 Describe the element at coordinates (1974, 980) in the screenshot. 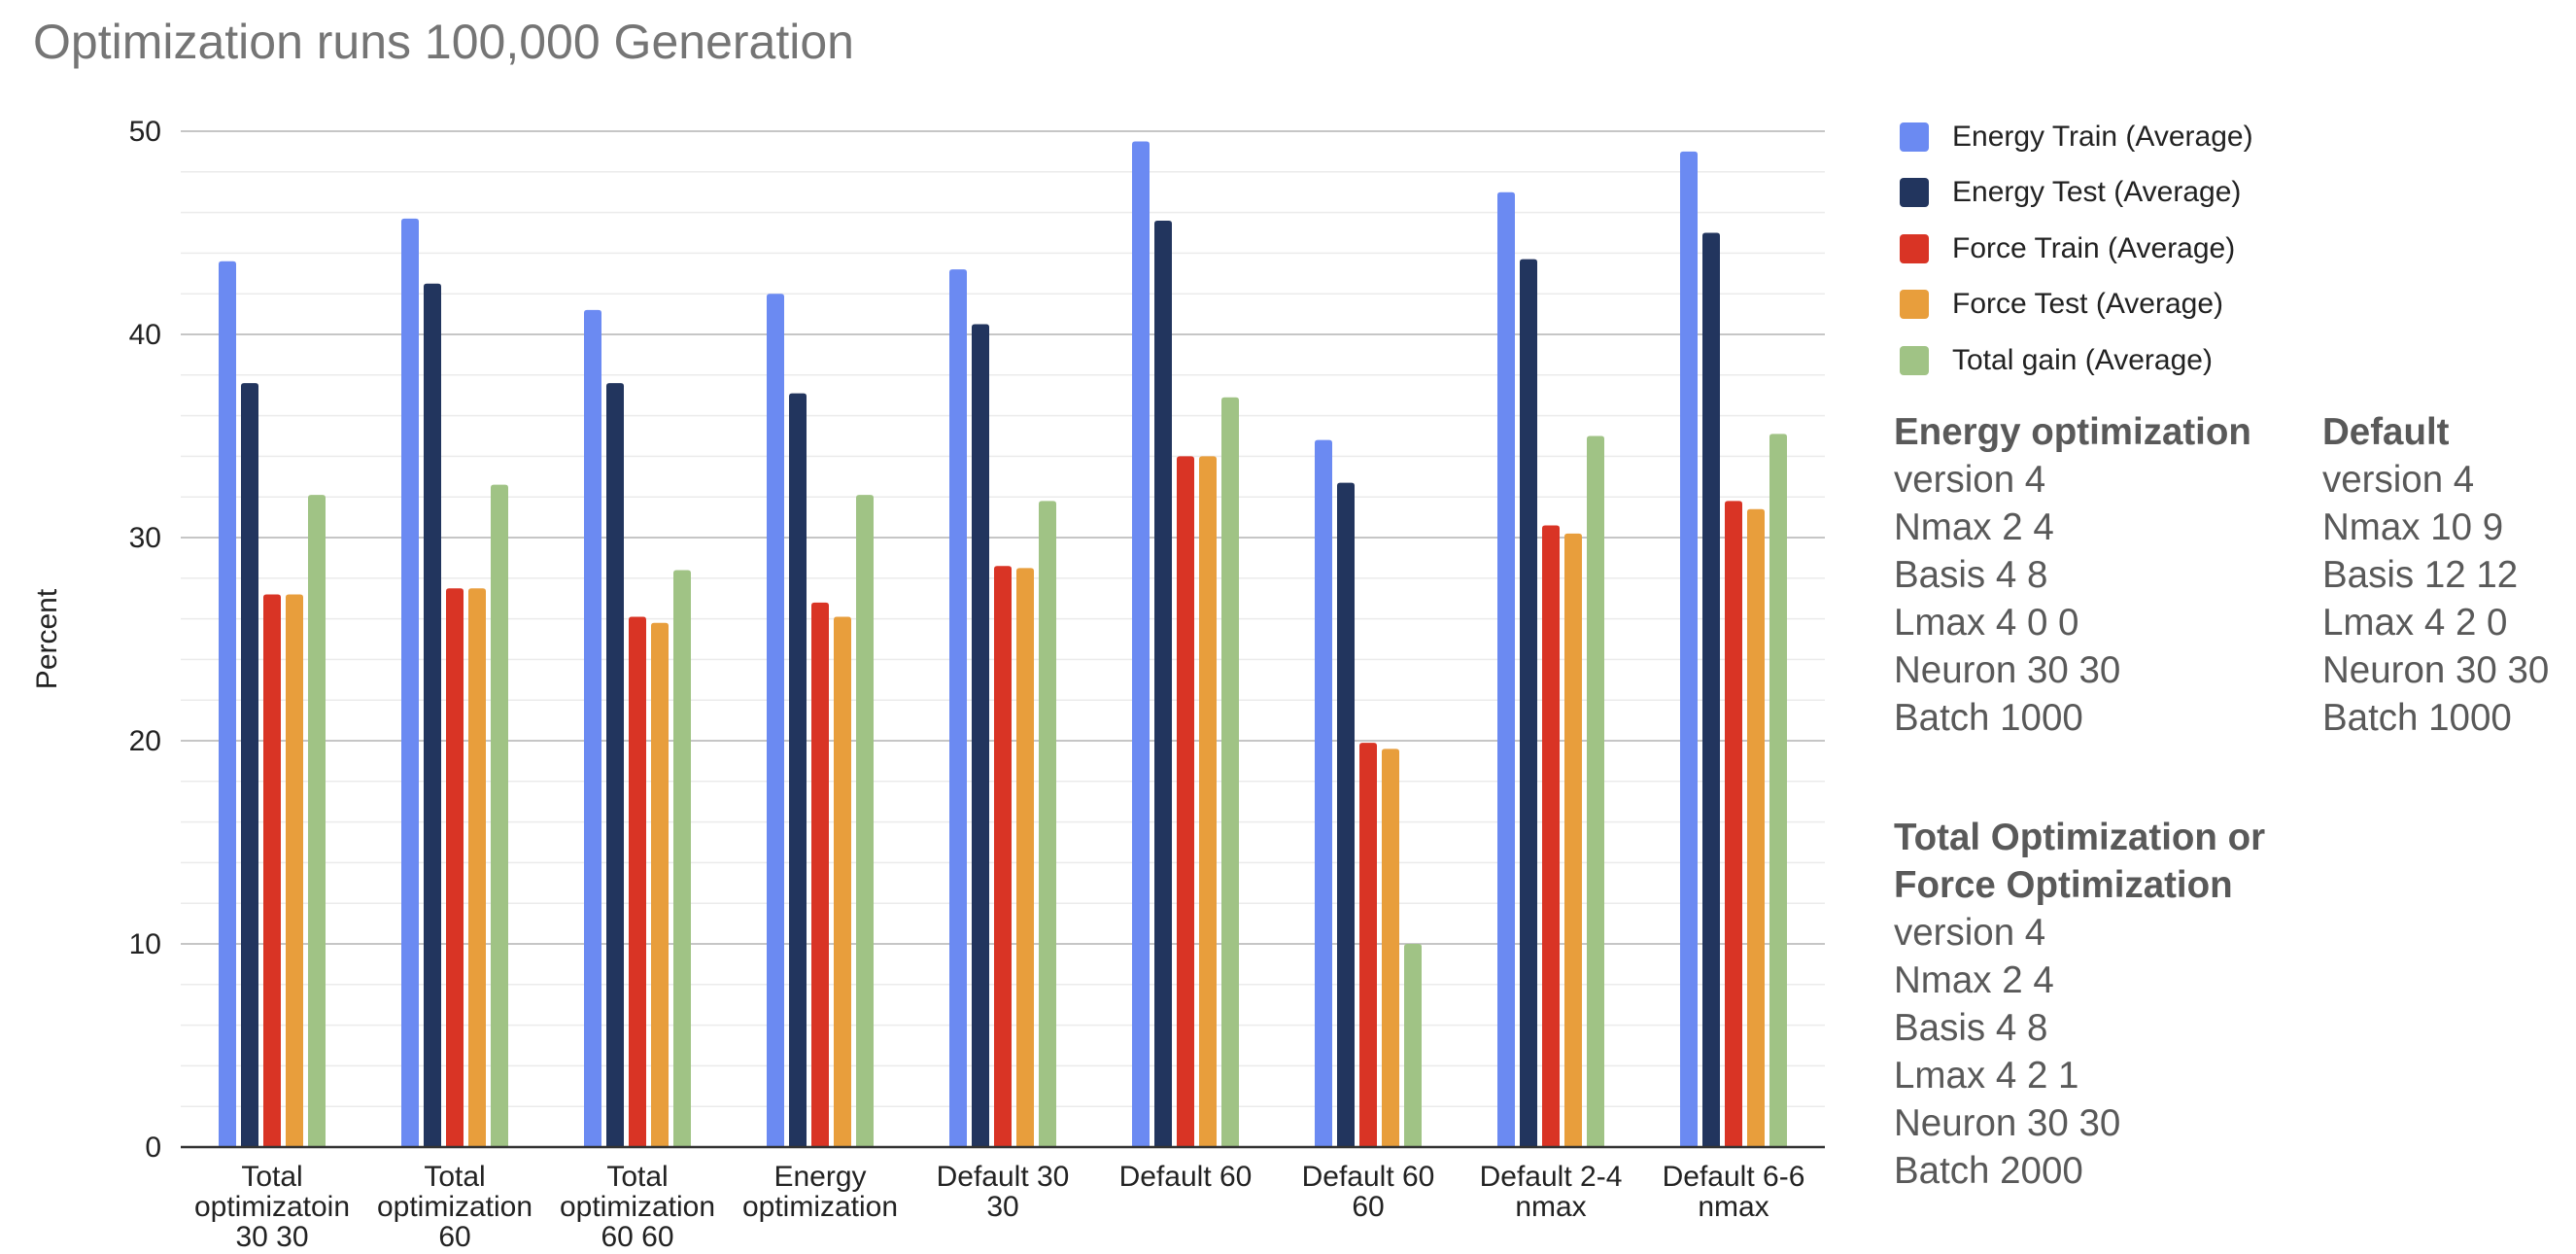

I see `note-total-line: Nmax 2 4` at that location.